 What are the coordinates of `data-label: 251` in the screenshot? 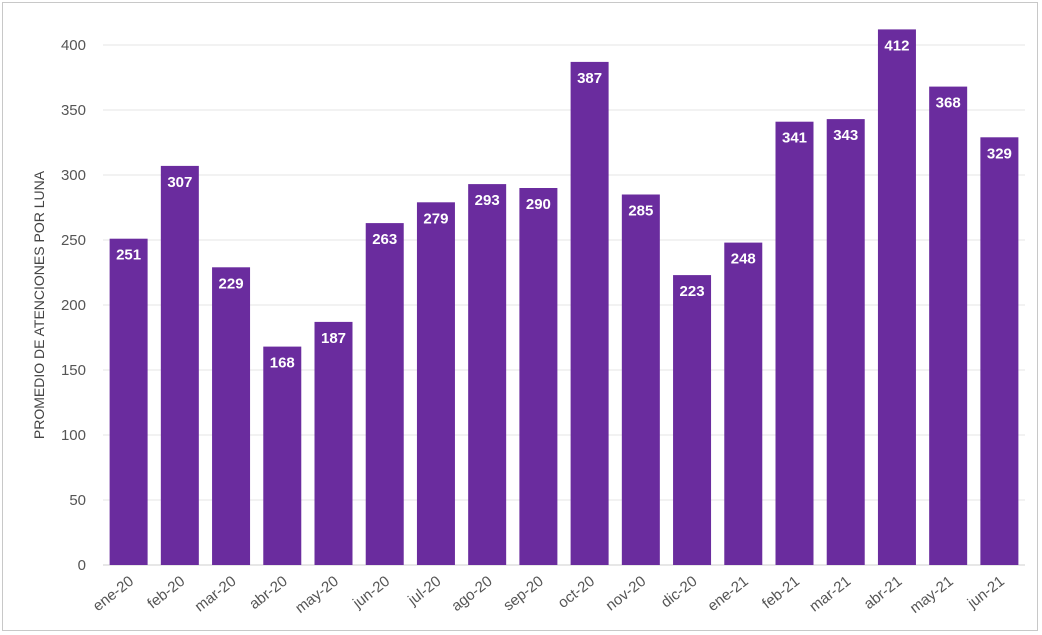 It's located at (128, 255).